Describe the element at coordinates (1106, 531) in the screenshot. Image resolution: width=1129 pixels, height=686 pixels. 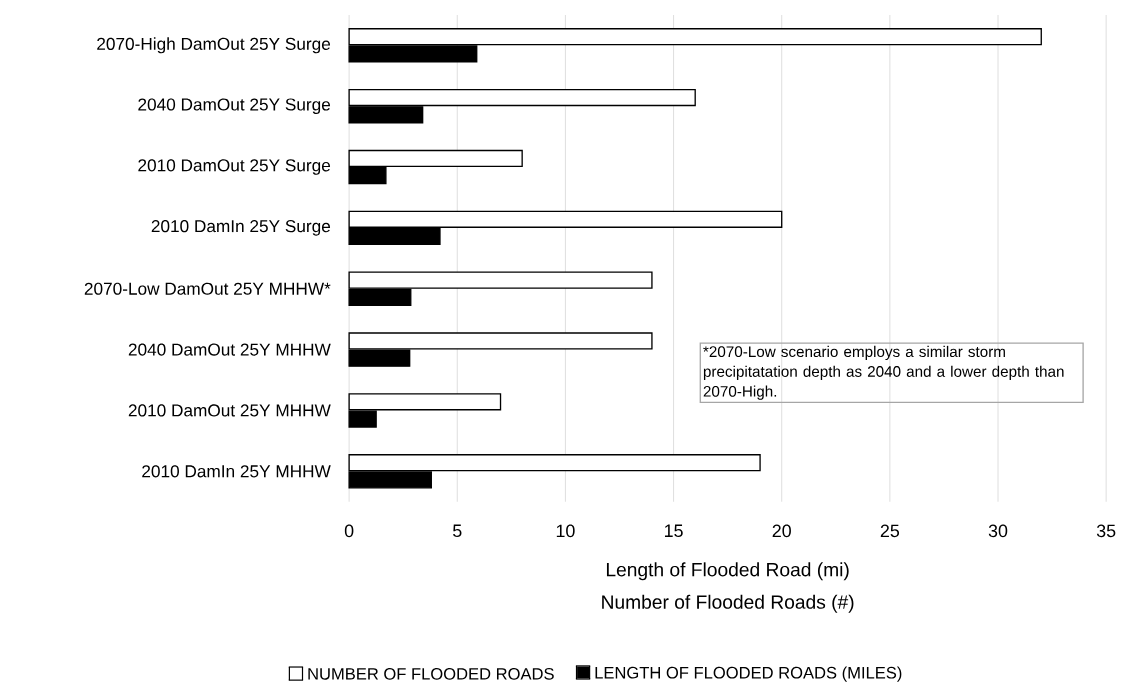
I see `x-tick-label: 35` at that location.